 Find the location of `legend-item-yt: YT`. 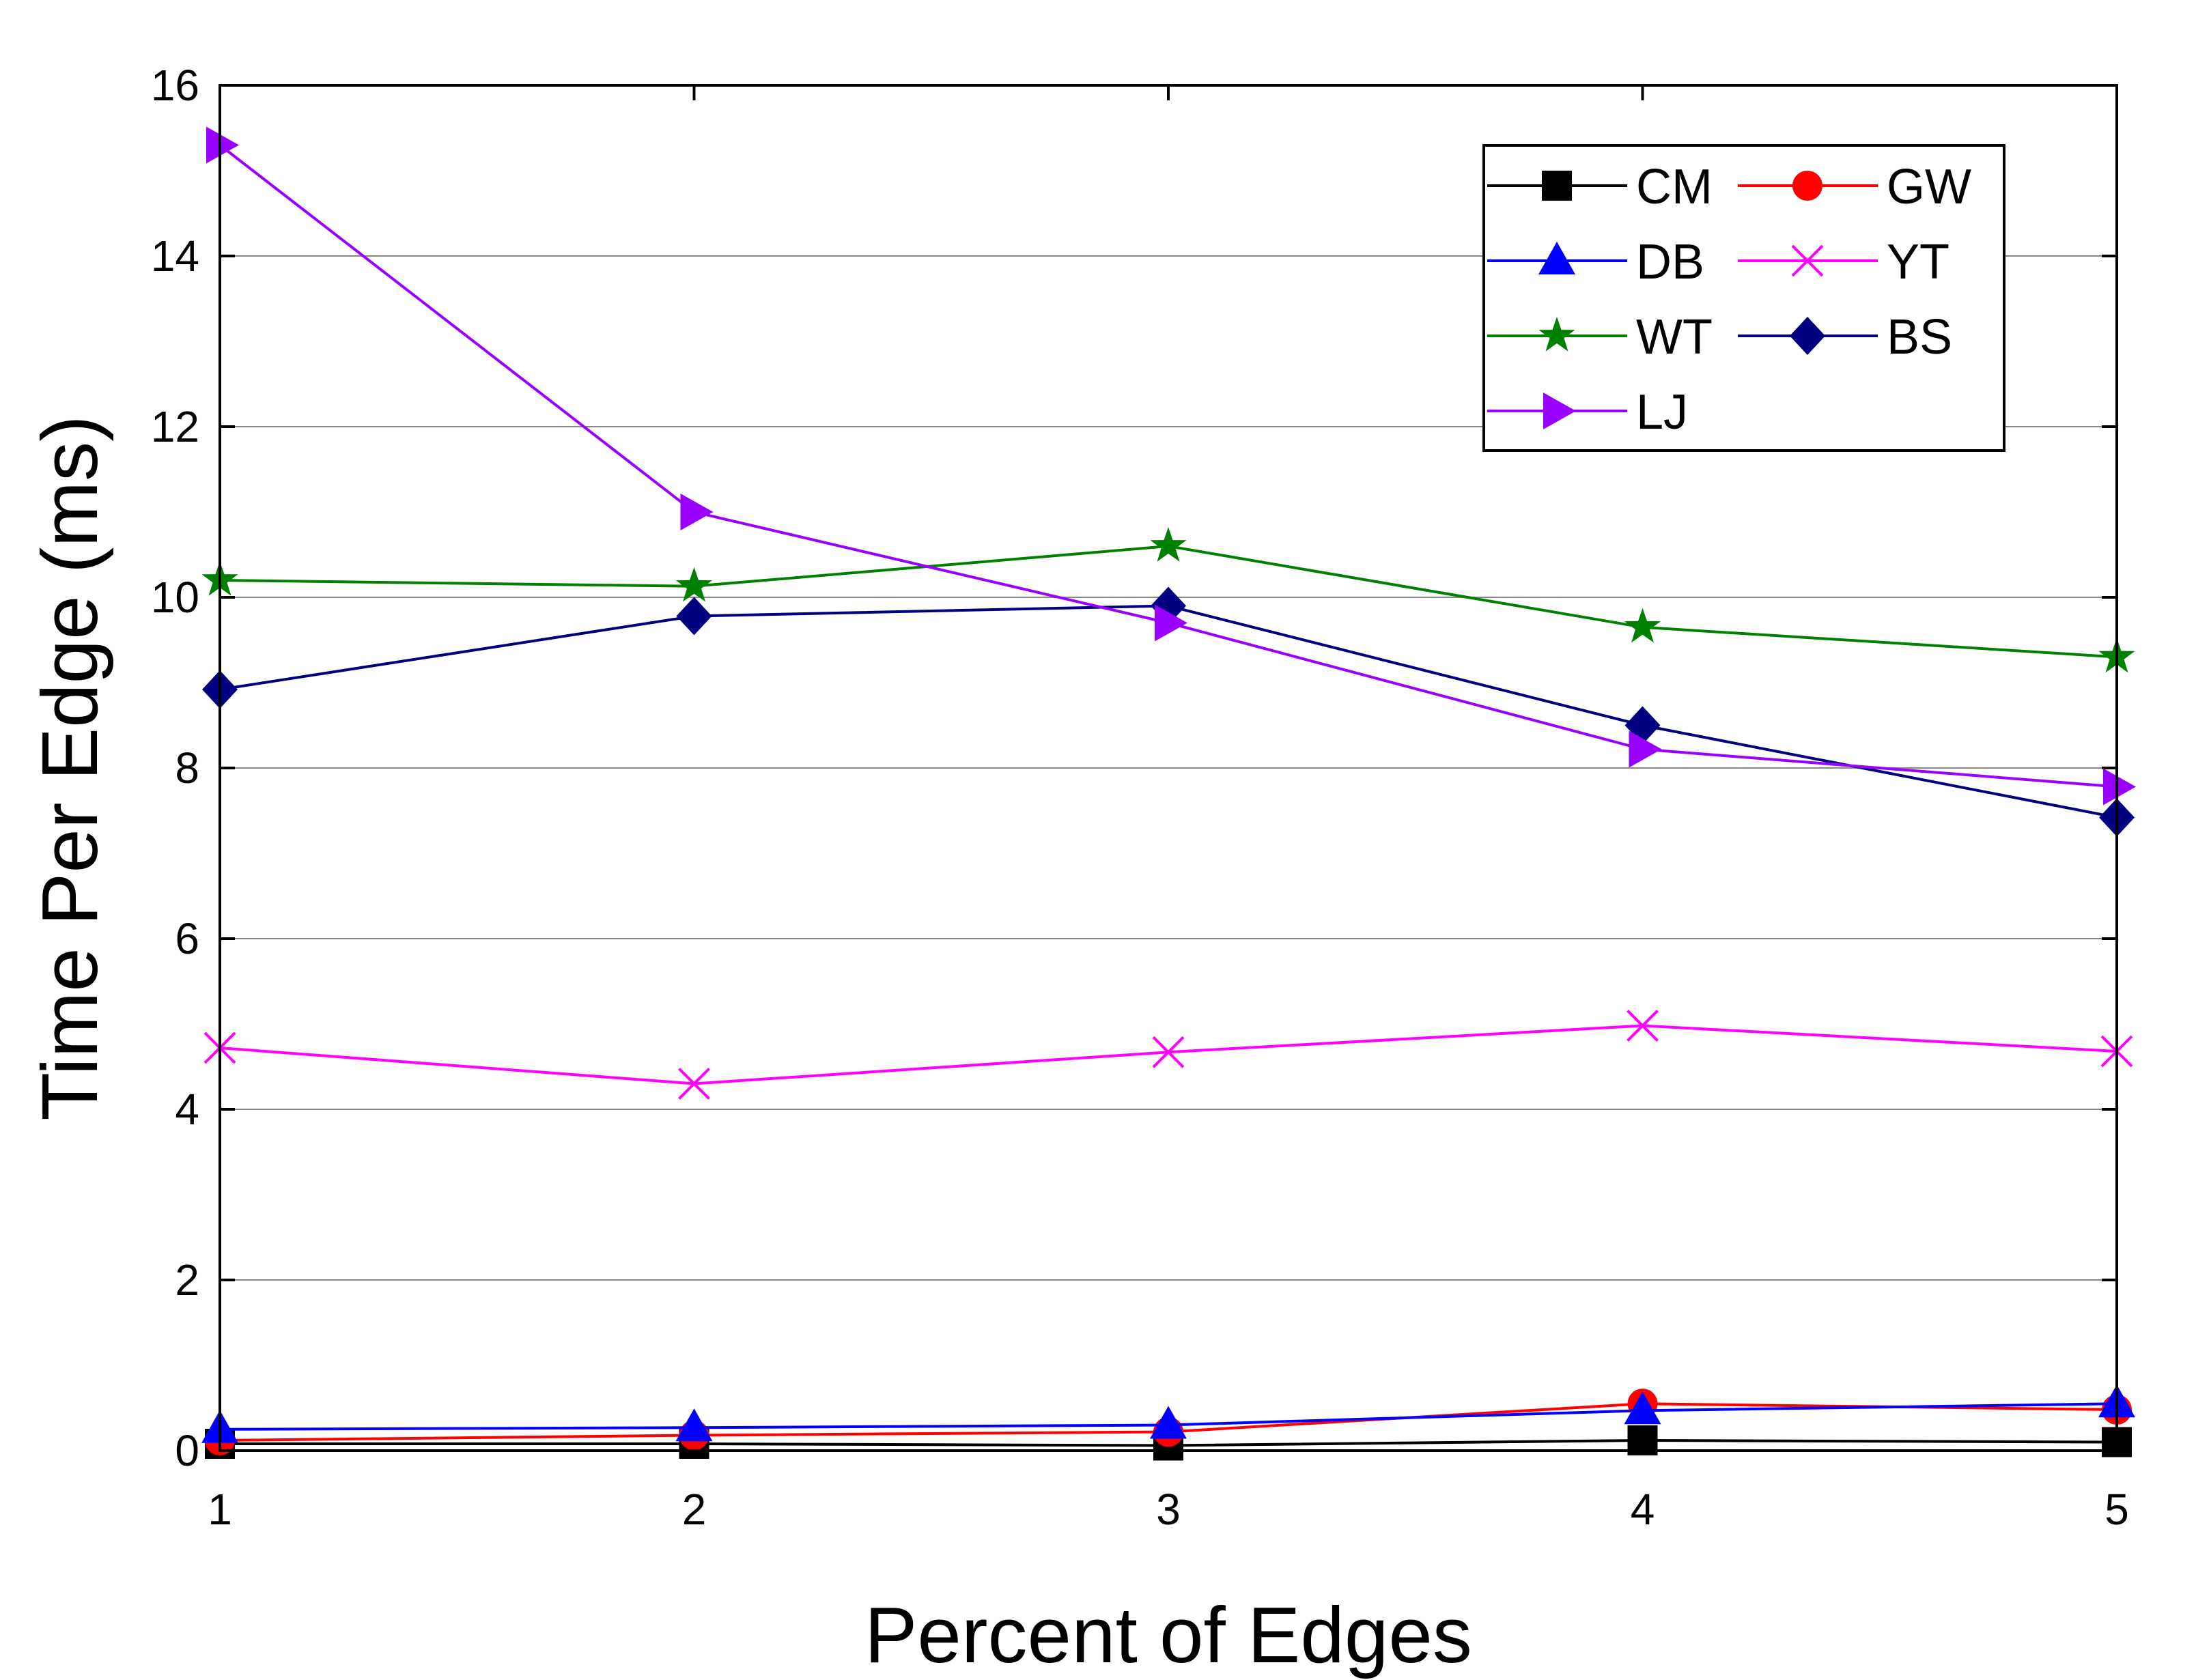

legend-item-yt: YT is located at coordinates (1843, 262).